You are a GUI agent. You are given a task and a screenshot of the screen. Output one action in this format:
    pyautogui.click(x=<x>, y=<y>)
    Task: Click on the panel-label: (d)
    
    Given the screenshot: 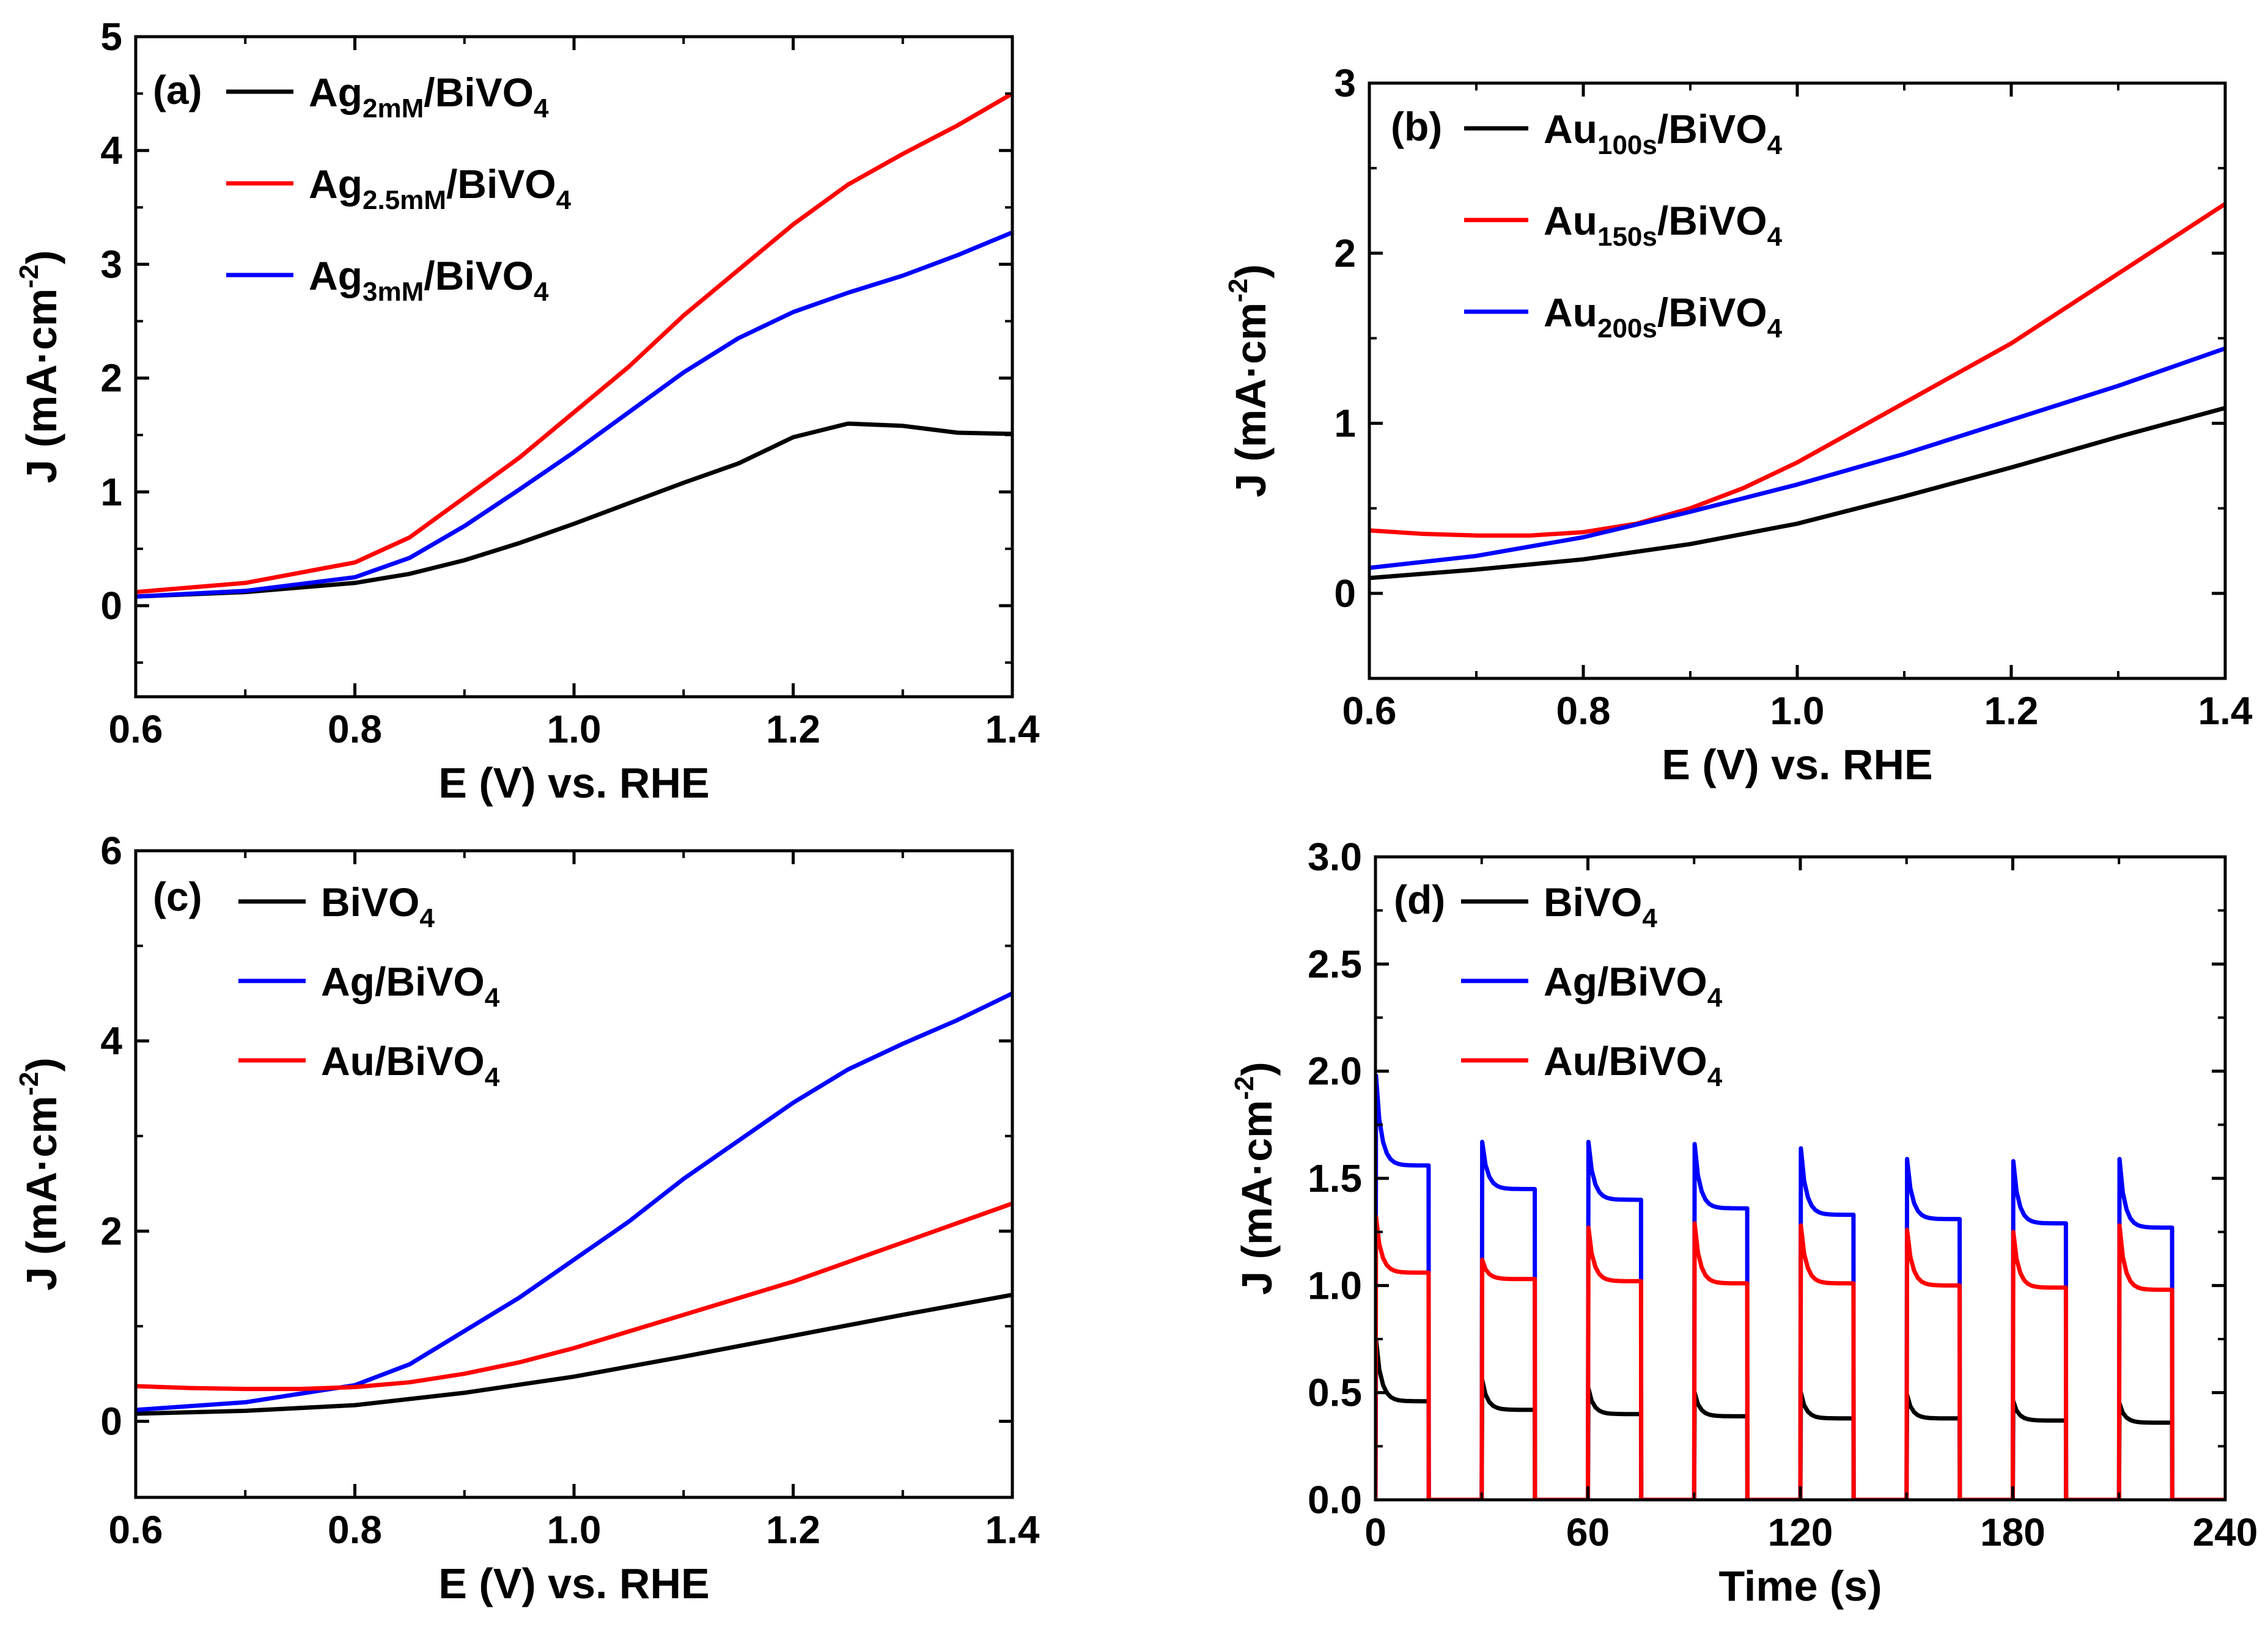 What is the action you would take?
    pyautogui.click(x=1419, y=900)
    